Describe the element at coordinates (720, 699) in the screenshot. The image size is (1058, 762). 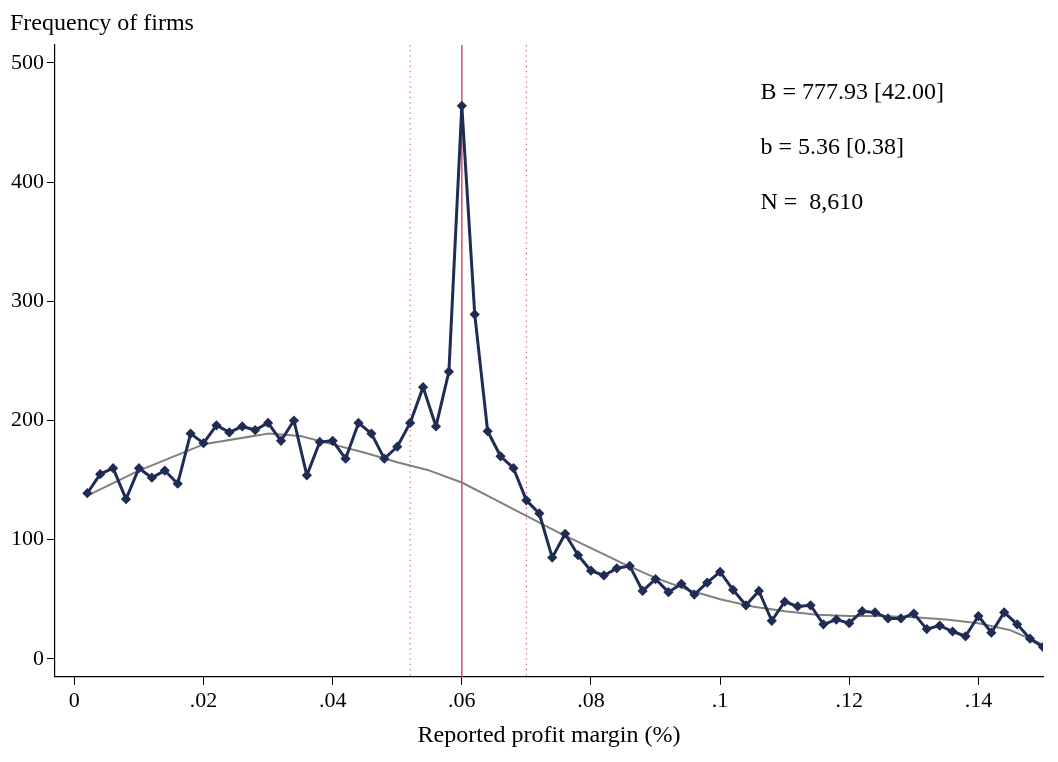
I see `x-tick-label: .1` at that location.